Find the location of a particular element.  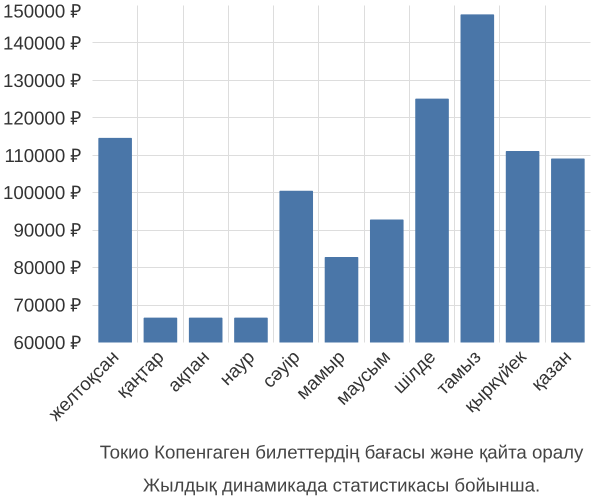

y-tick-label: 130000 ₽ is located at coordinates (42, 80).